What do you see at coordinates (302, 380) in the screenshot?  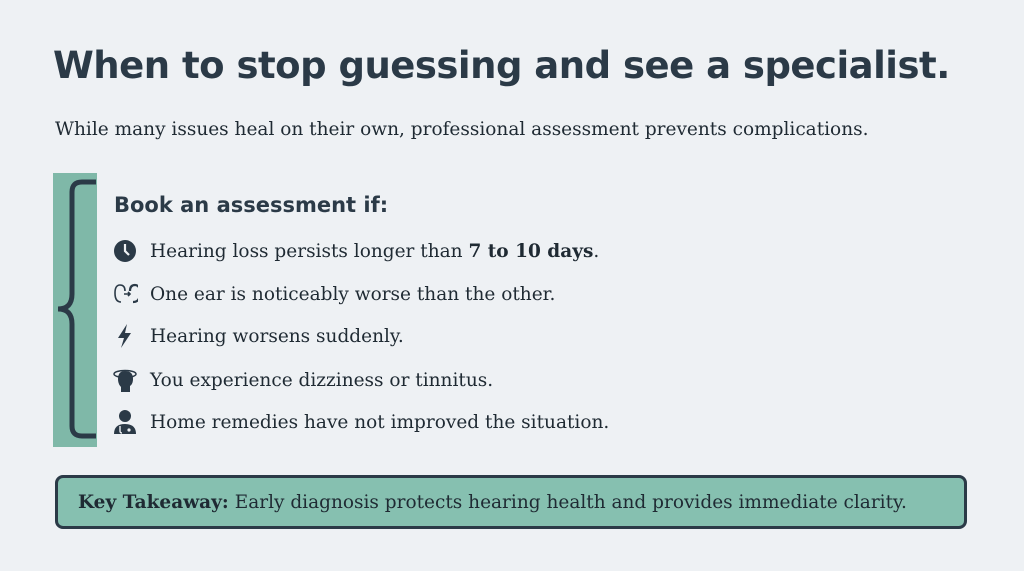 I see `list-item: You experience dizziness or tinnitus.` at bounding box center [302, 380].